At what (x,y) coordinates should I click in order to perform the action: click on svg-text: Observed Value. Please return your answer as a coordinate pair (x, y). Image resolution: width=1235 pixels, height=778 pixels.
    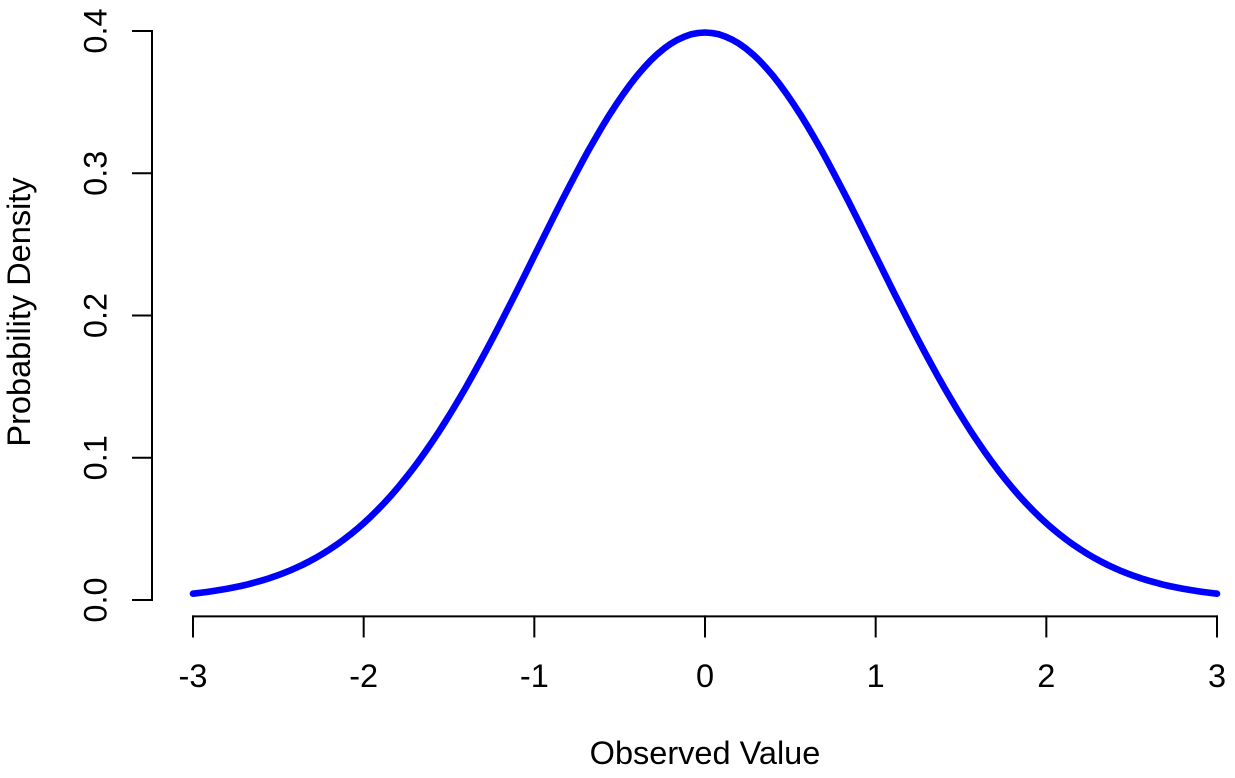
    Looking at the image, I should click on (705, 753).